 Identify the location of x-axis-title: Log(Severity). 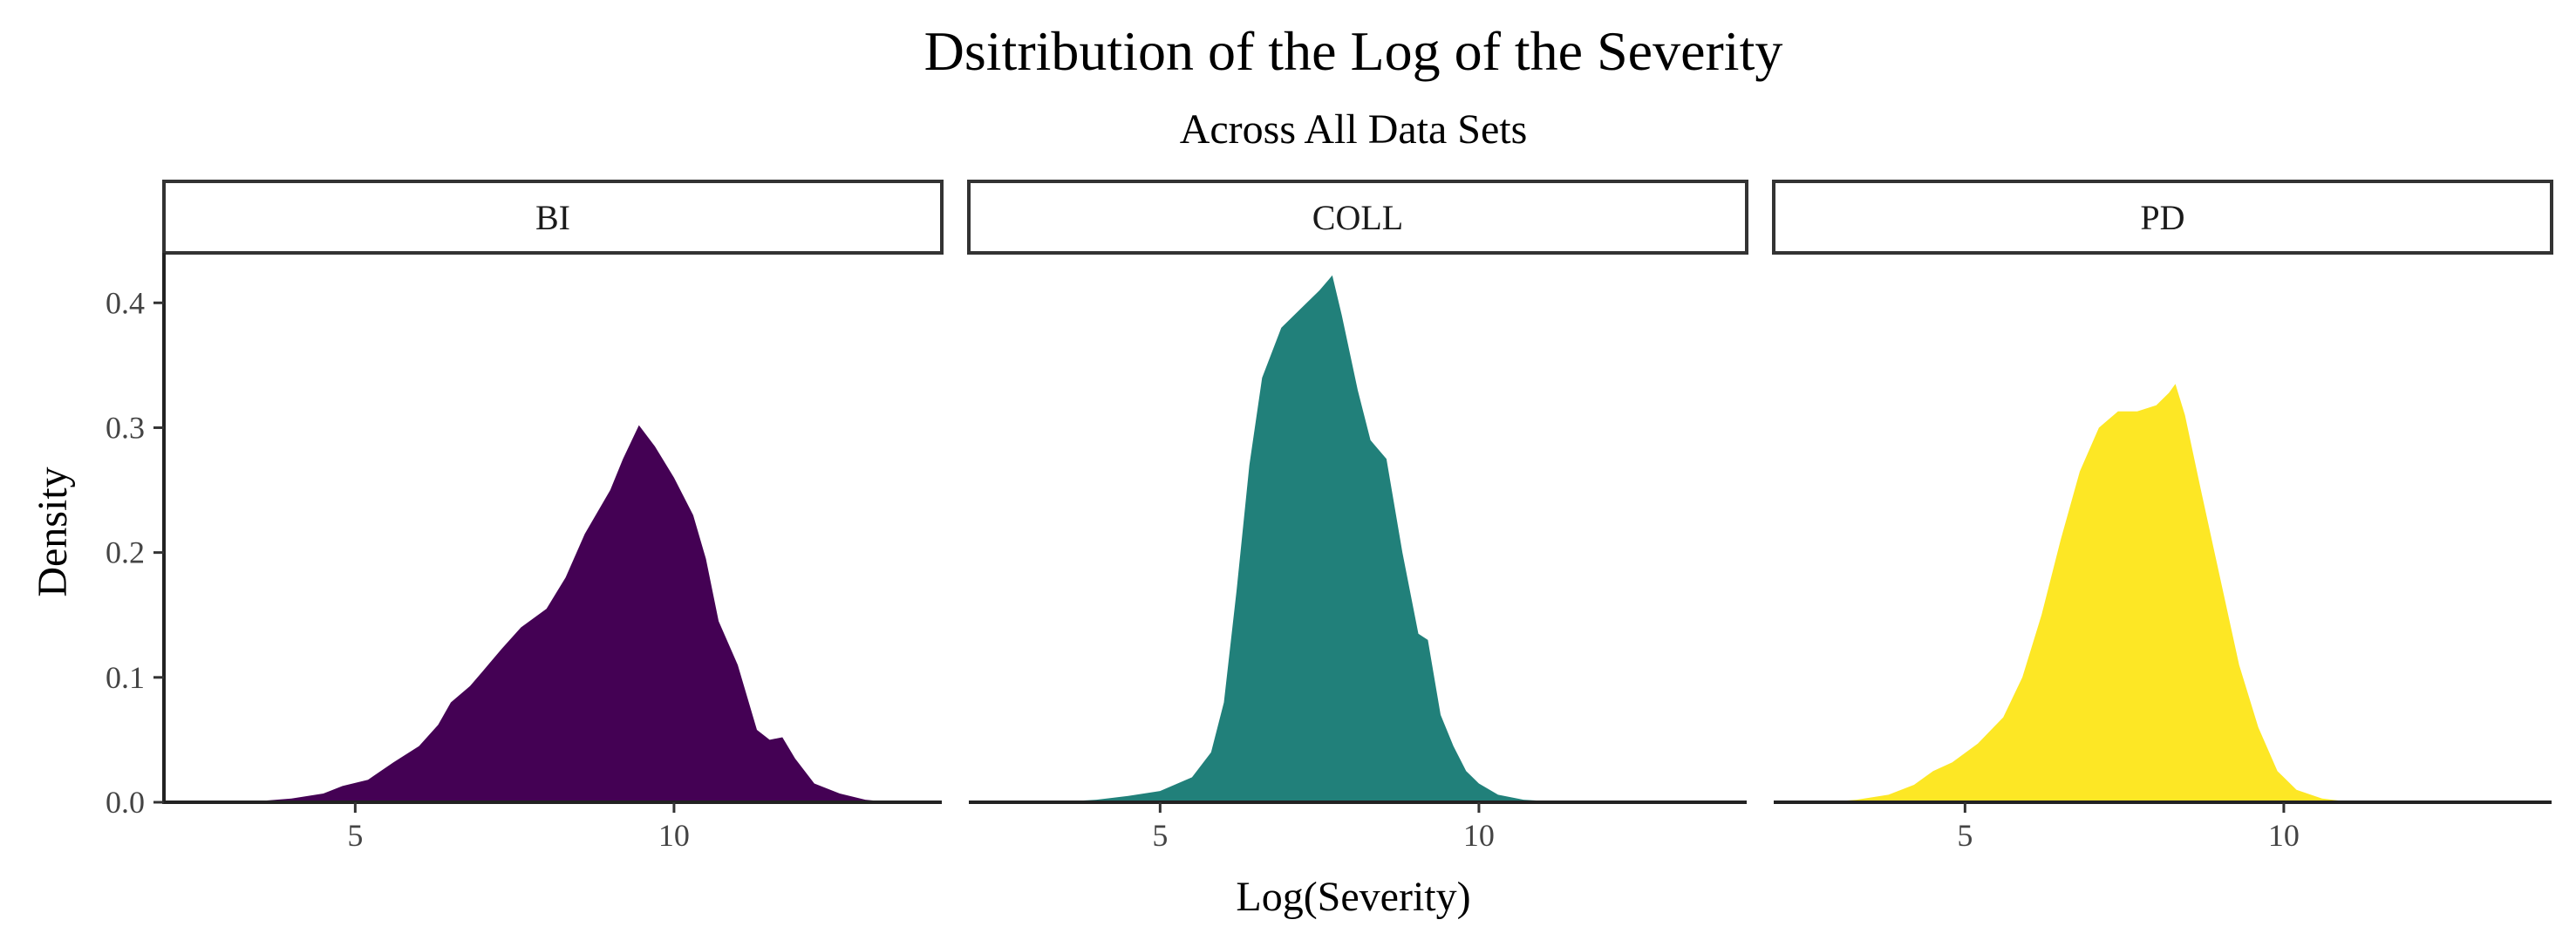
(1353, 897).